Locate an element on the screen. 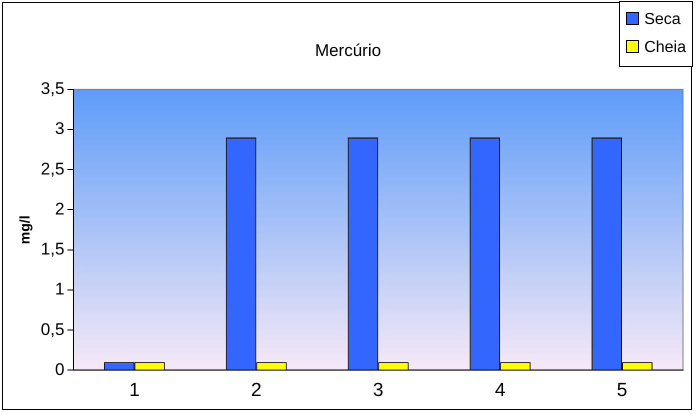 This screenshot has width=696, height=414. y-tick-label: 0 is located at coordinates (59, 369).